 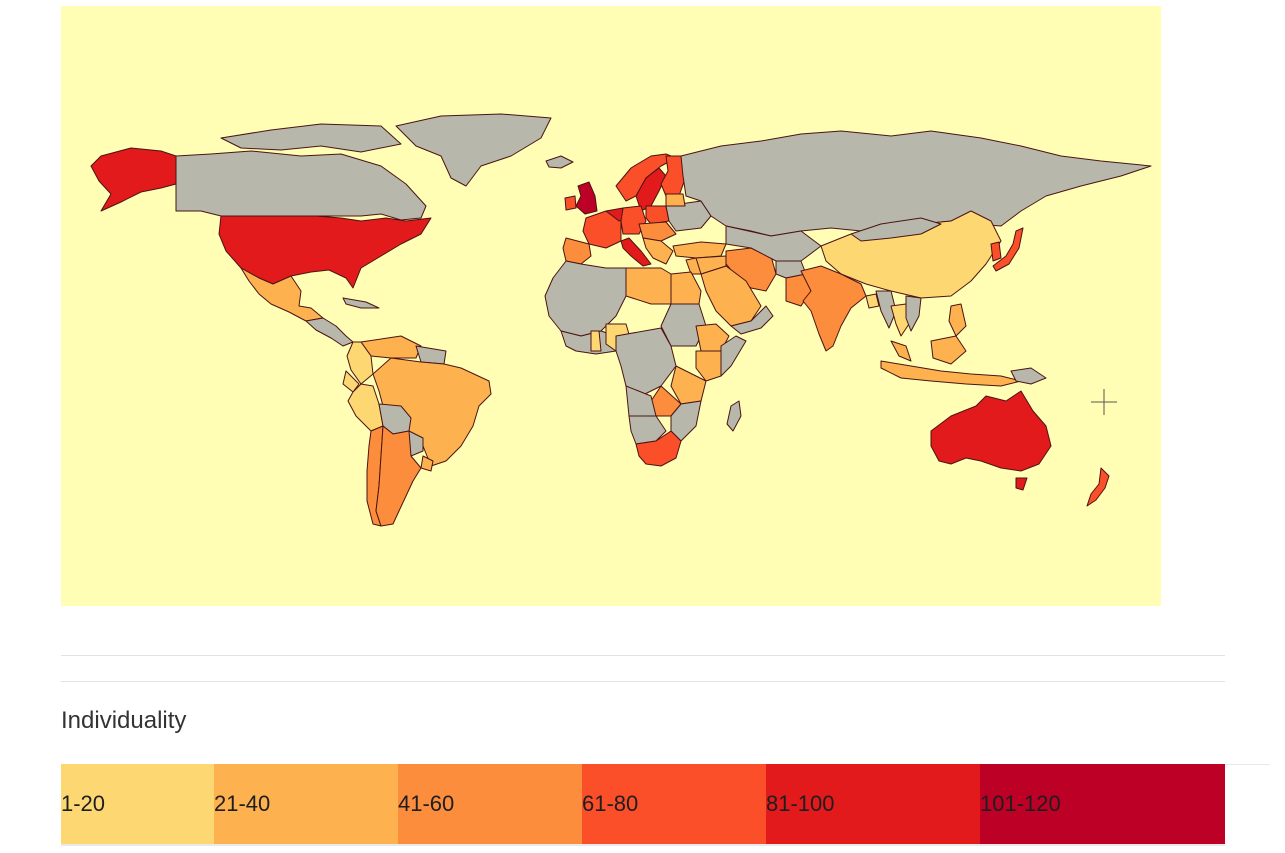 What do you see at coordinates (586, 198) in the screenshot?
I see `united-kingdom` at bounding box center [586, 198].